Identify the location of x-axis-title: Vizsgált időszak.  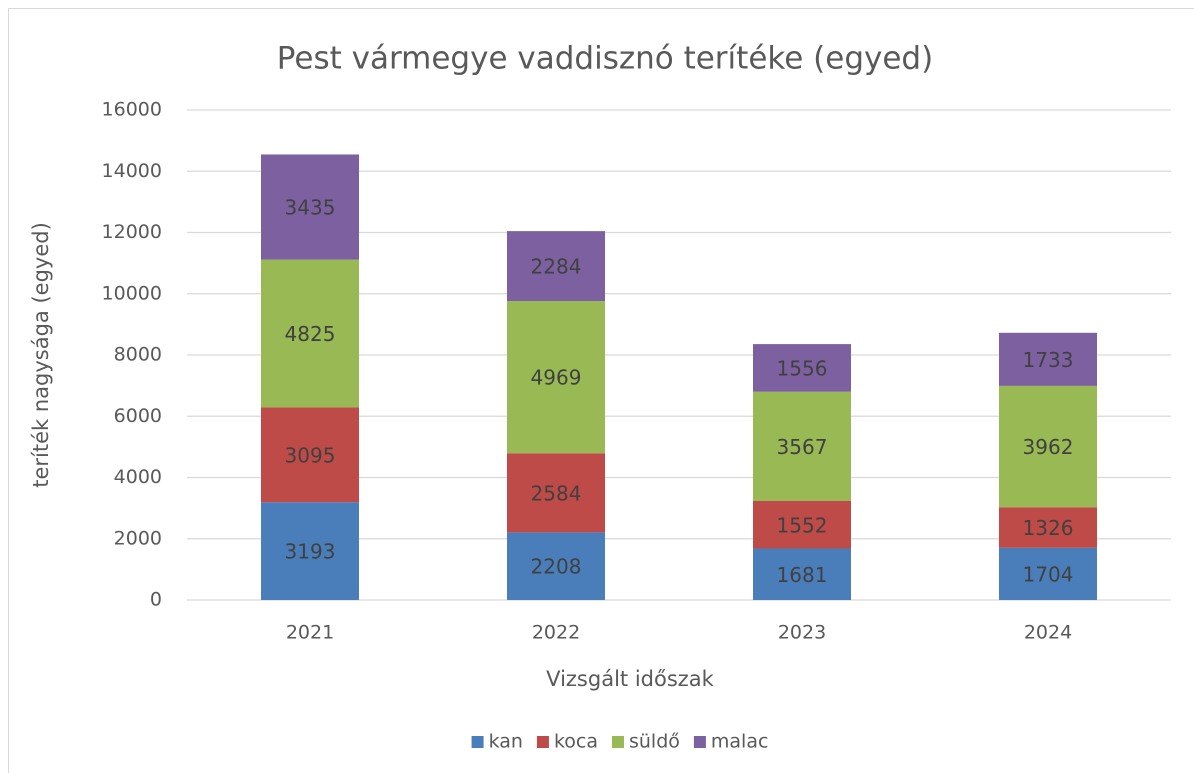
(630, 679).